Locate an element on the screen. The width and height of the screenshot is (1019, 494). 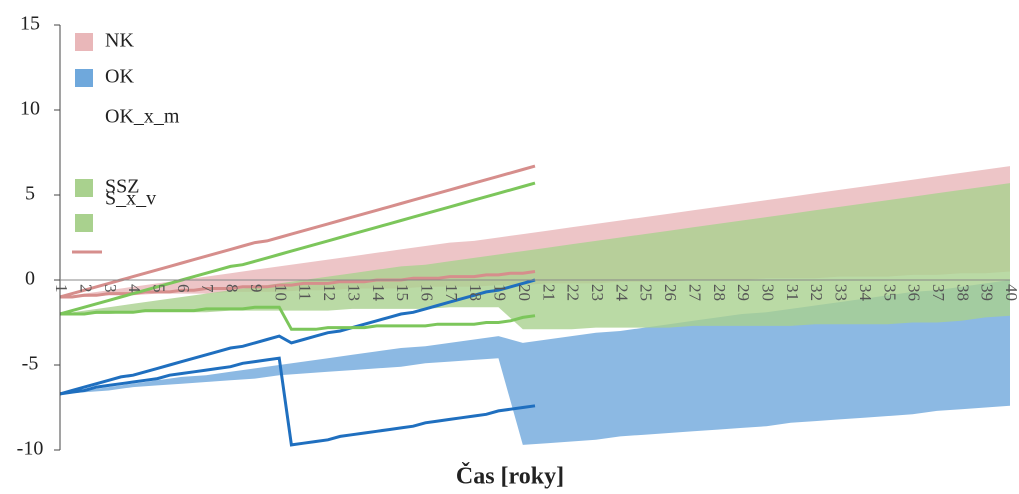
x-tick-label: 19 is located at coordinates (500, 292).